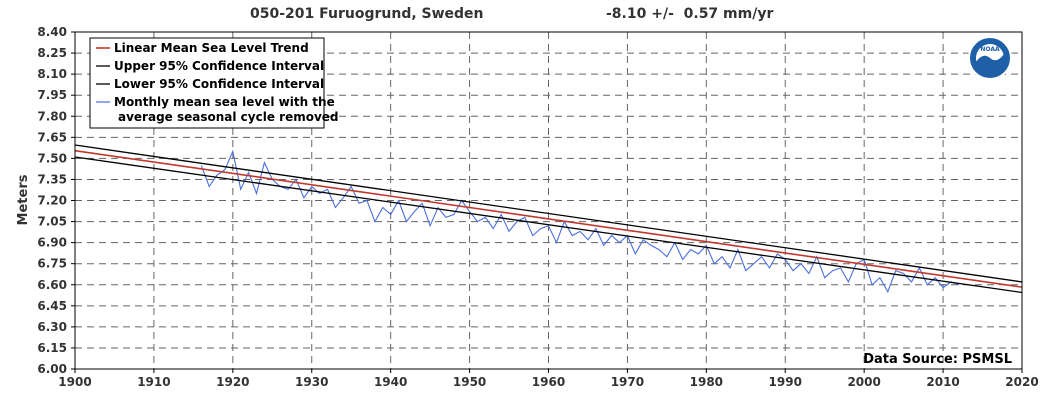  Describe the element at coordinates (937, 359) in the screenshot. I see `data-source-annotation: Data Source: PSMSL` at that location.